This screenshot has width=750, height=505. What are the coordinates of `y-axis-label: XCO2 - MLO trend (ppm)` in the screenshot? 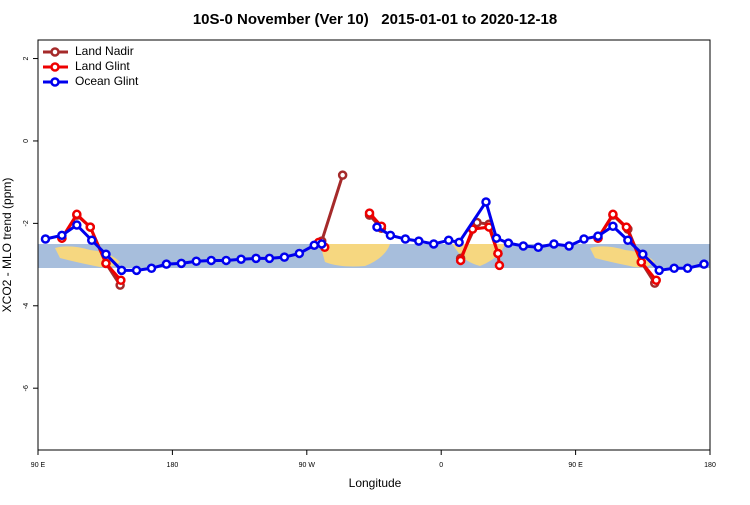 It's located at (7, 245).